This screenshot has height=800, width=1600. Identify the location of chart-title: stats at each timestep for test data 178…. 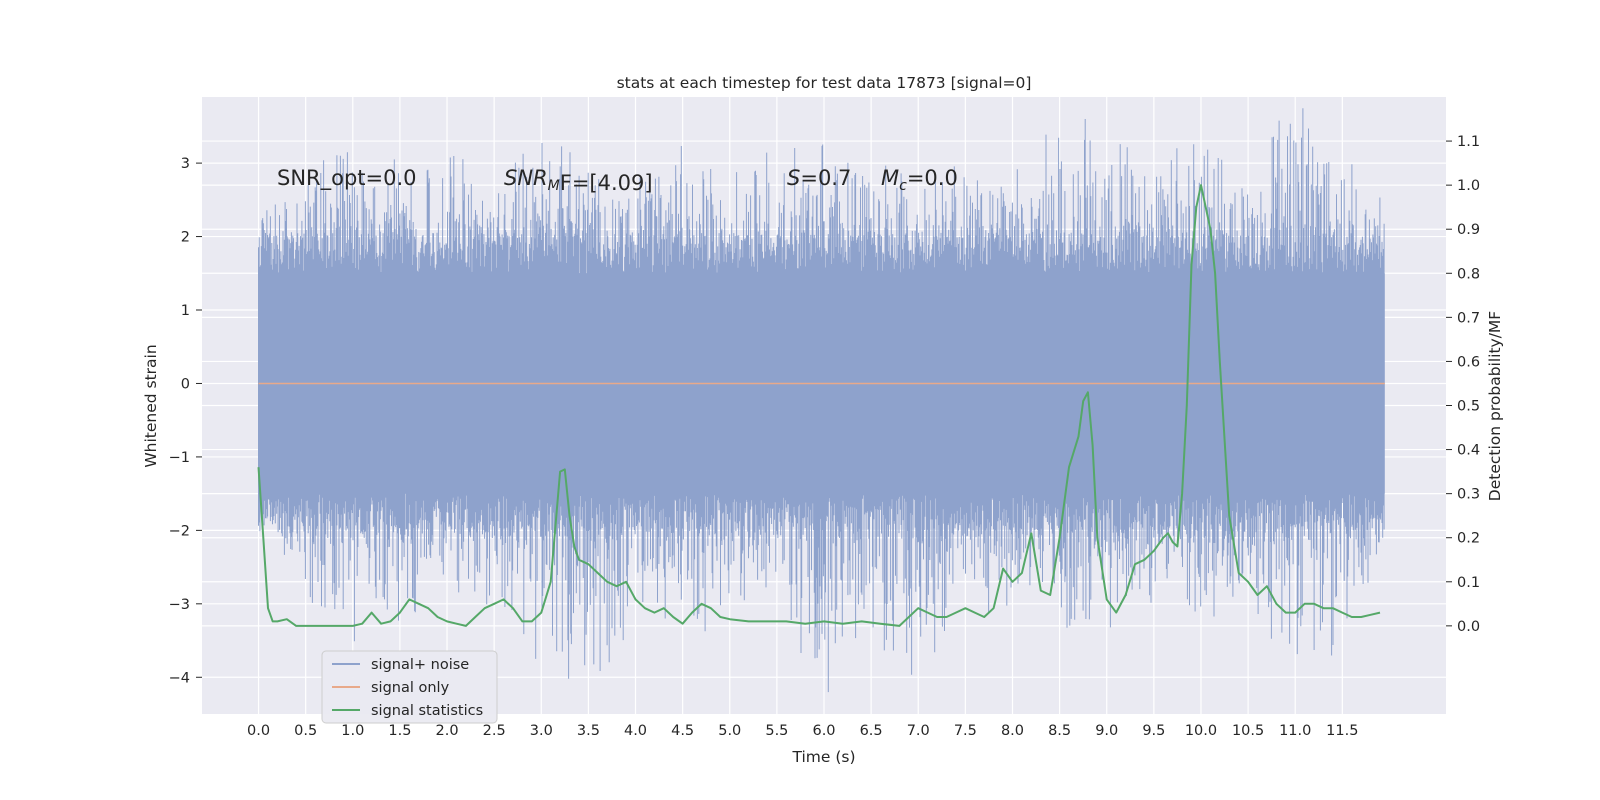
(824, 83).